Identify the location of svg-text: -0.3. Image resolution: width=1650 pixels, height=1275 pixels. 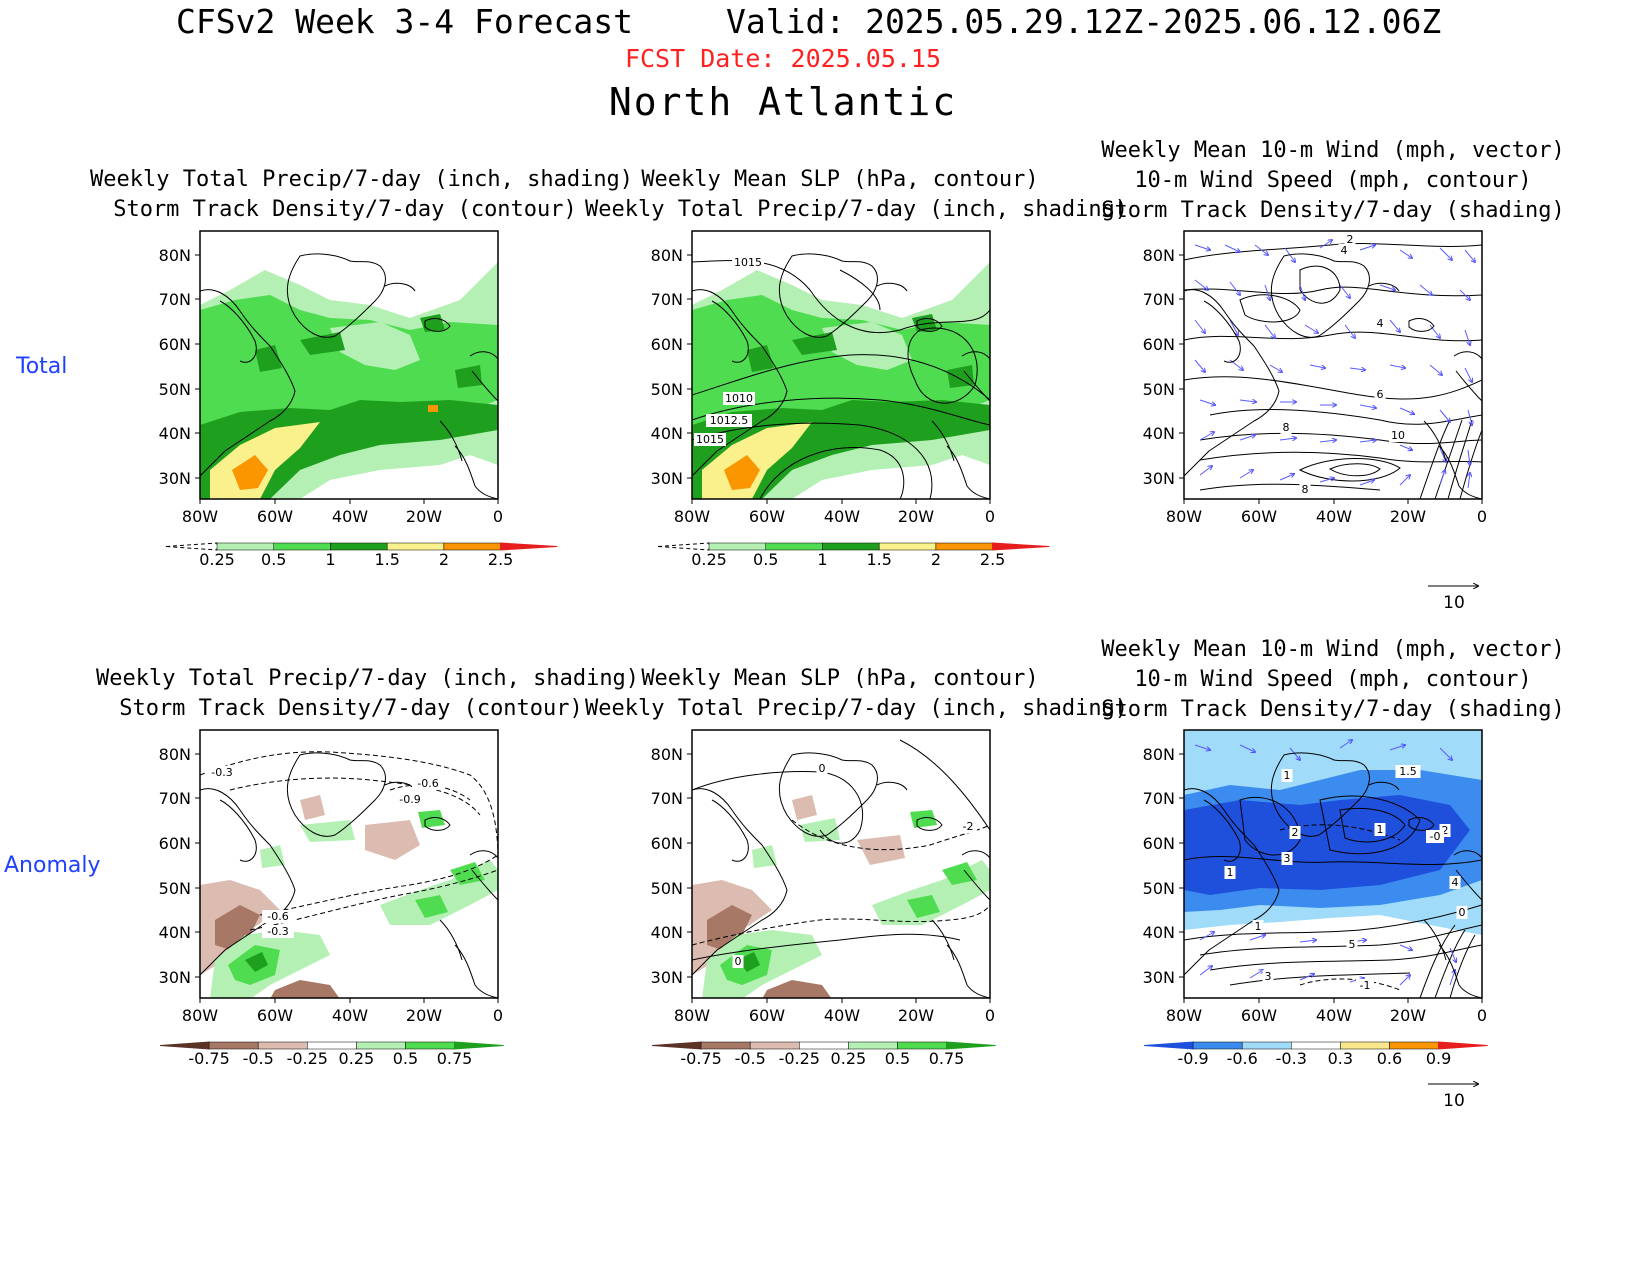
(221, 772).